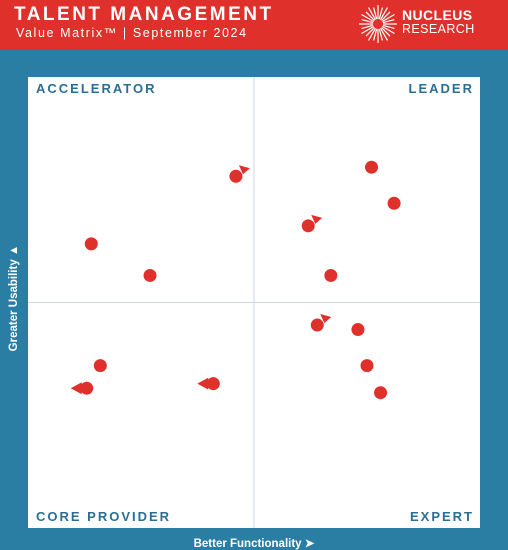  I want to click on brand-name: NUCLEUS, so click(437, 15).